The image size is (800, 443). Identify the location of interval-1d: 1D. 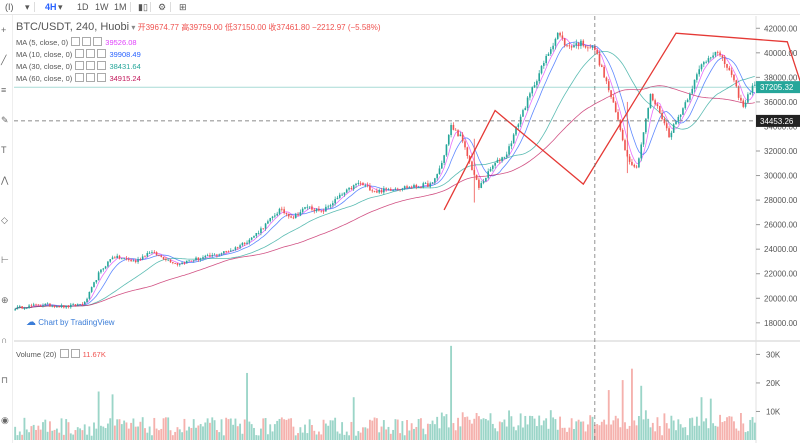
(83, 7).